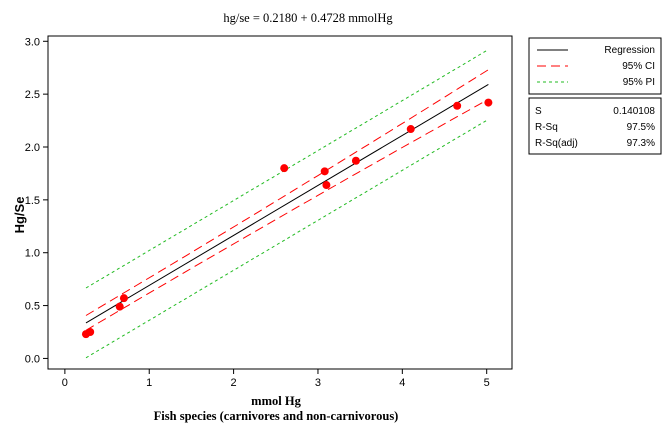 This screenshot has height=427, width=667. I want to click on chart-title: hg/se = 0.2180 + 0.4728 mmolHg, so click(308, 18).